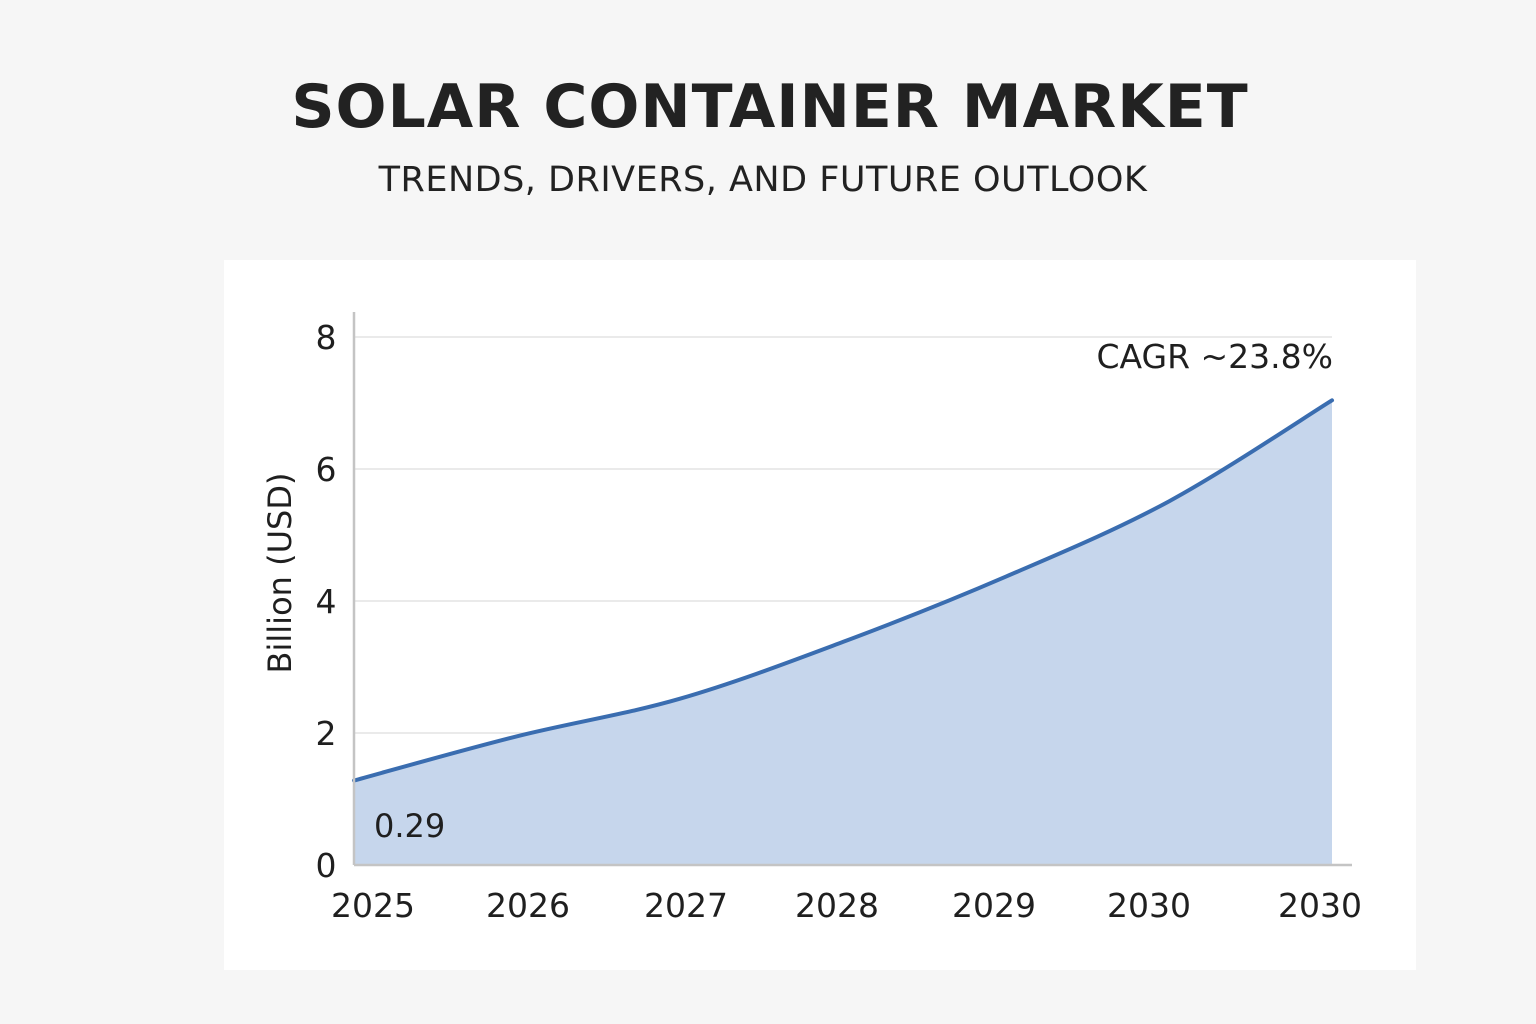 The height and width of the screenshot is (1024, 1536). What do you see at coordinates (1214, 356) in the screenshot?
I see `cagr-label: CAGR ~23.8%` at bounding box center [1214, 356].